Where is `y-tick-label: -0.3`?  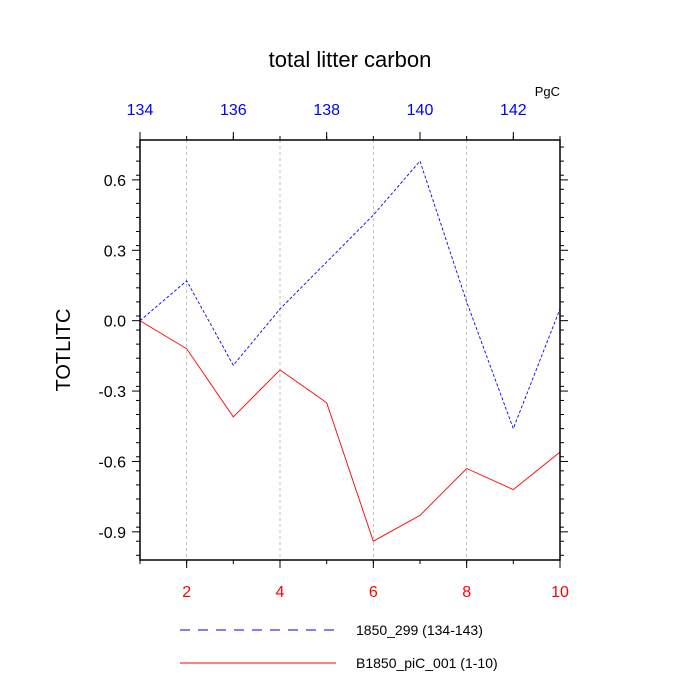 y-tick-label: -0.3 is located at coordinates (112, 392).